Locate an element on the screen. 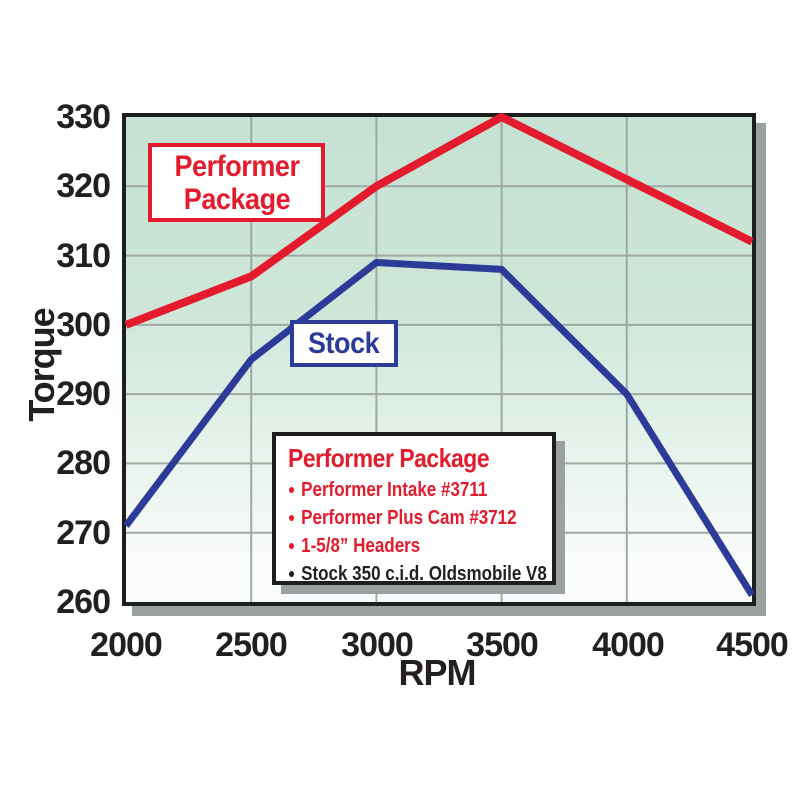 The height and width of the screenshot is (800, 800). legend-item: ● Performer Intake #3711 is located at coordinates (400, 490).